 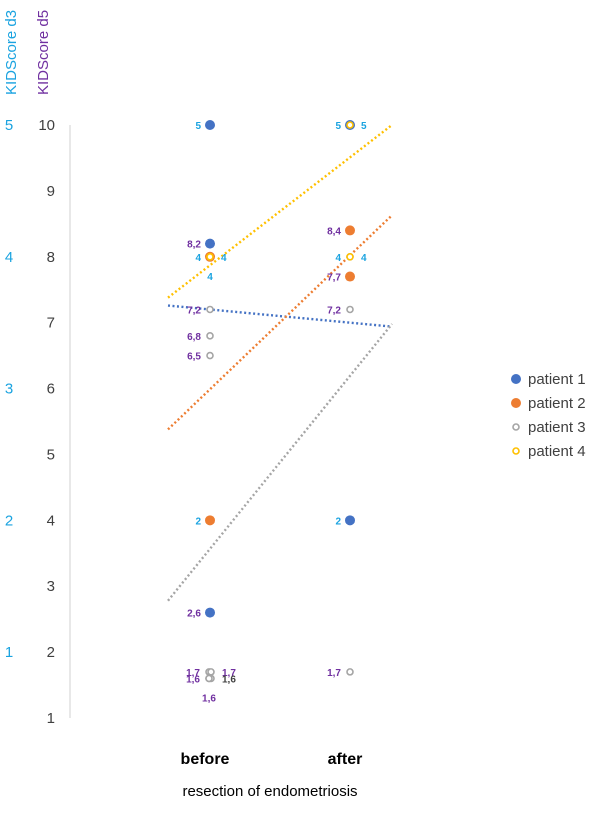 What do you see at coordinates (46, 125) in the screenshot?
I see `y-tick-label: 10` at bounding box center [46, 125].